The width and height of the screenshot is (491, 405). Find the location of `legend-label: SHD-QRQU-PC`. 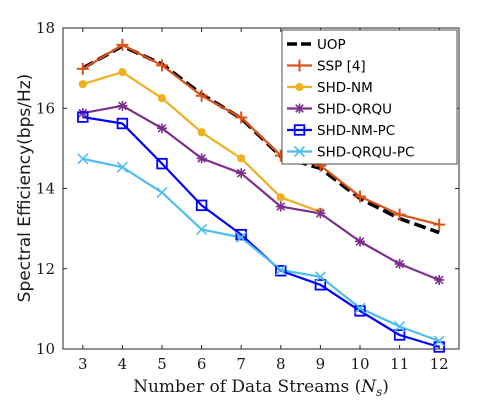

legend-label: SHD-QRQU-PC is located at coordinates (365, 153).